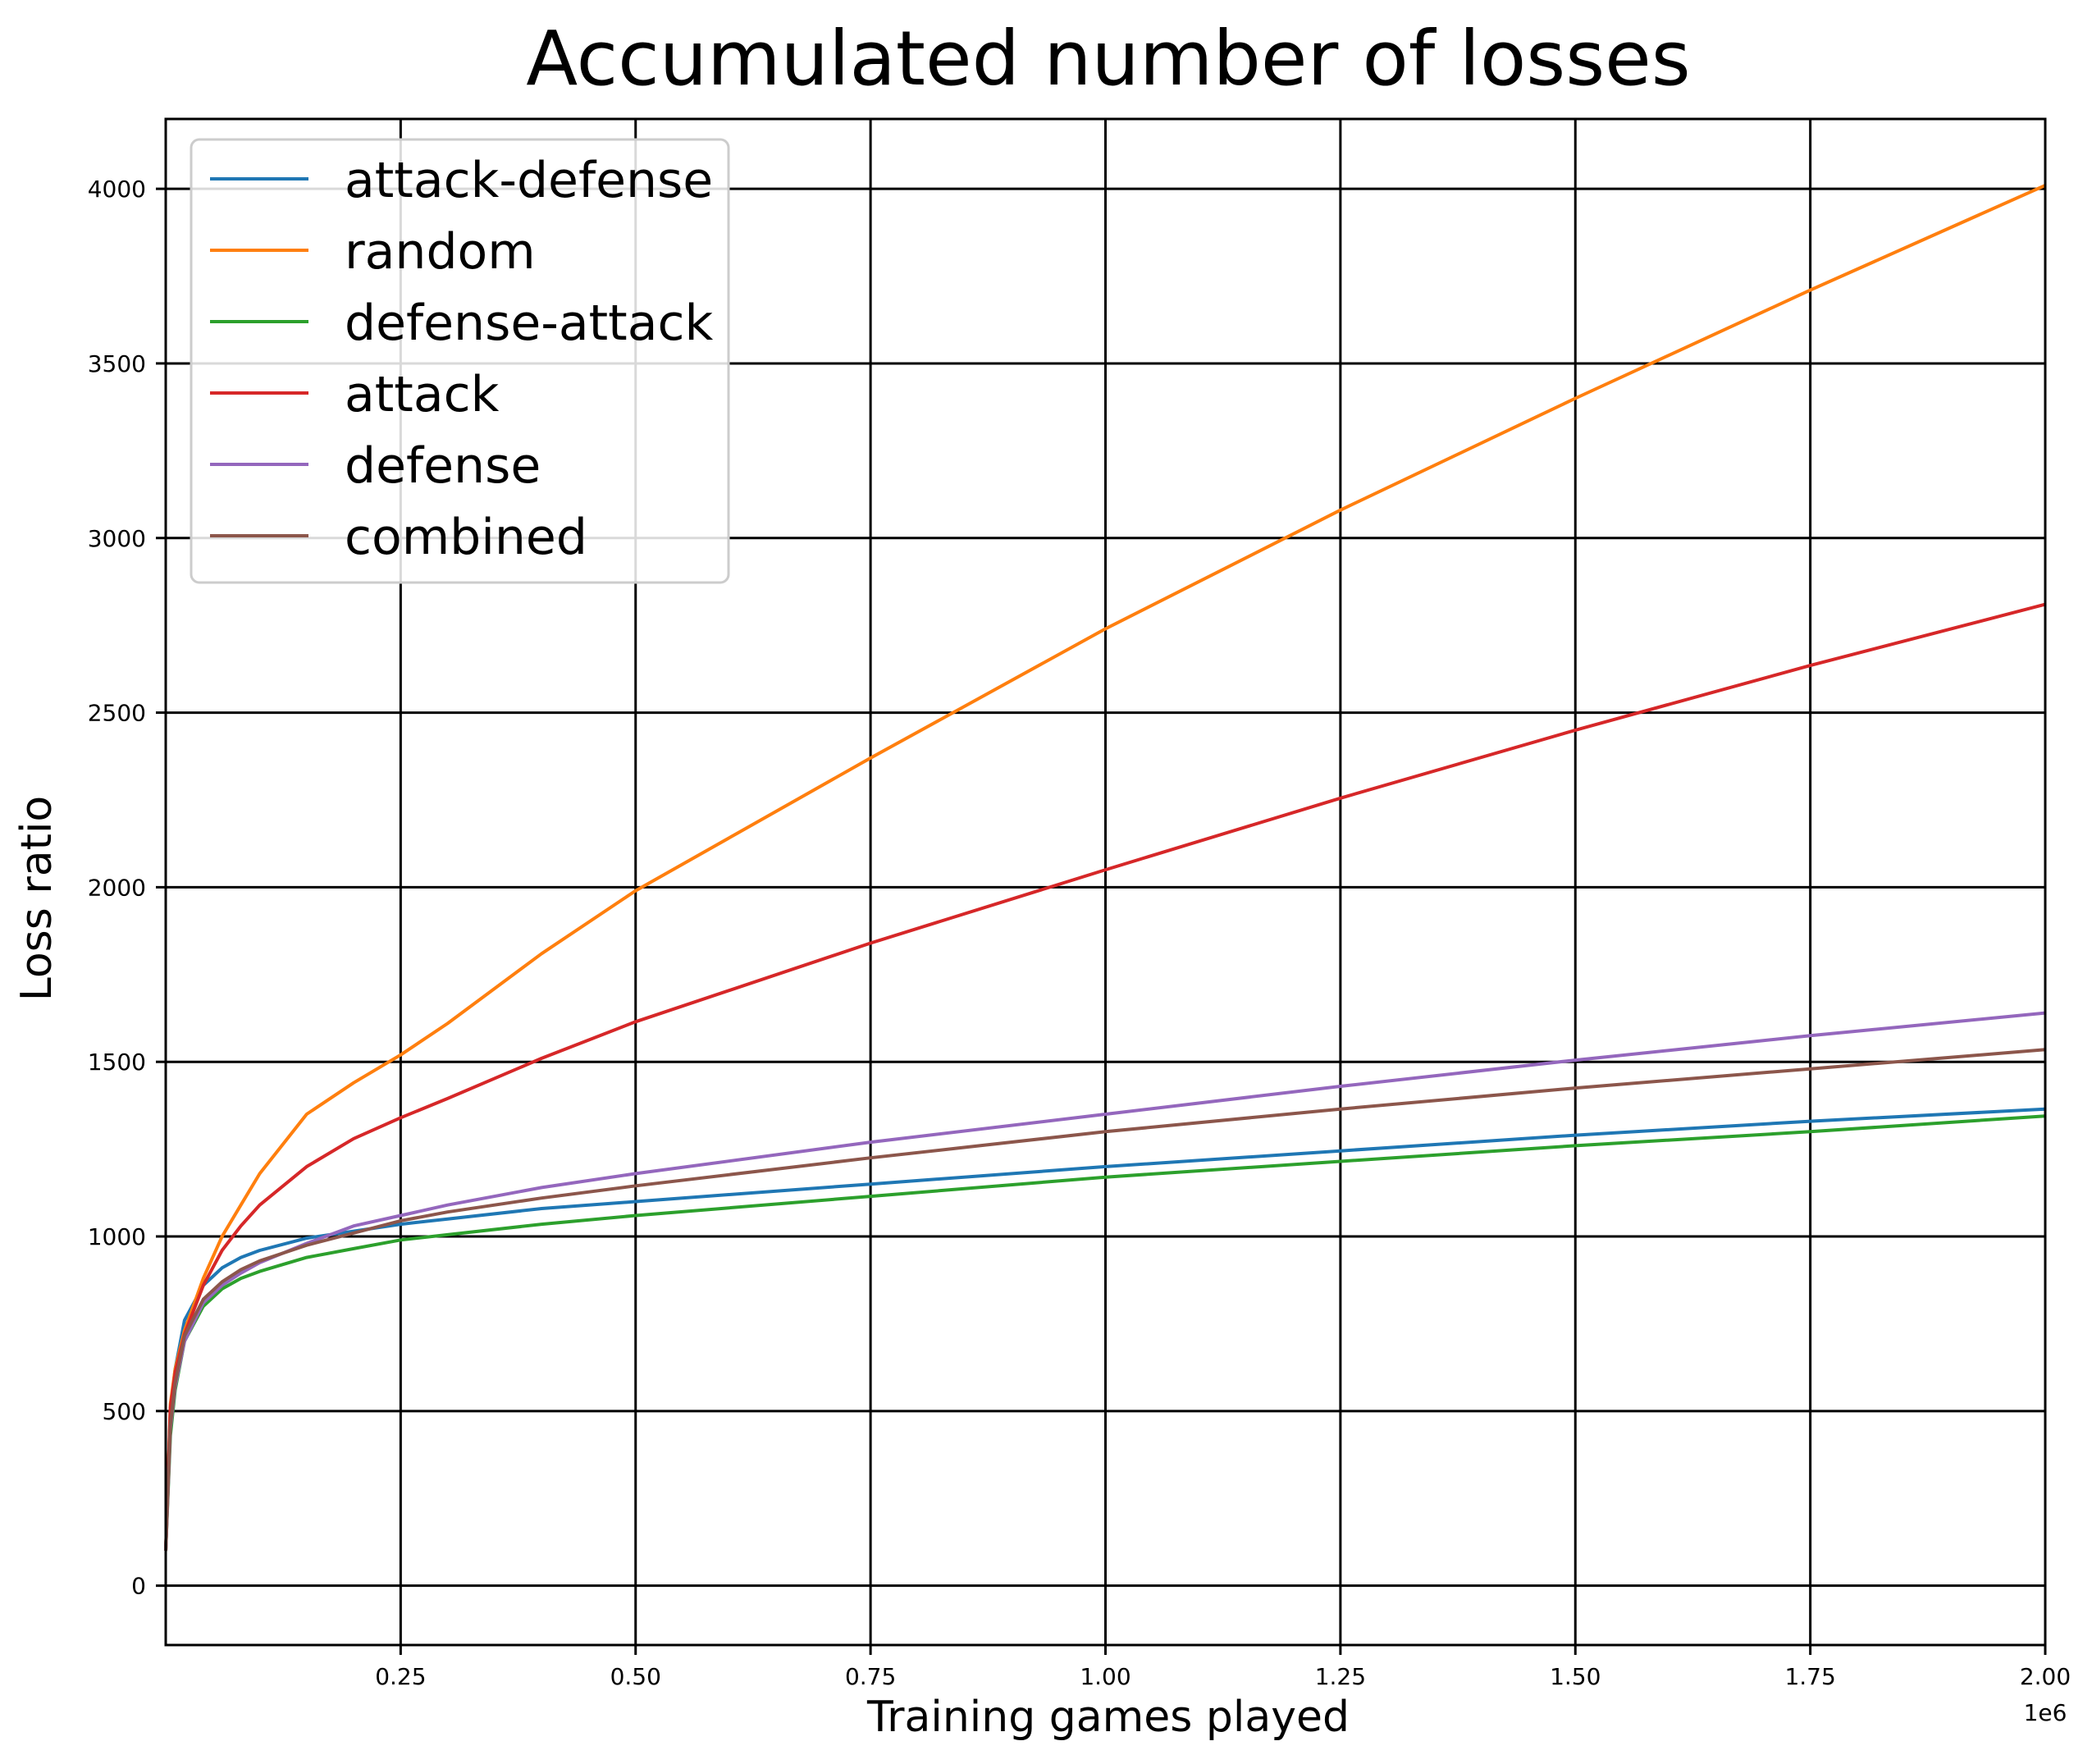 Image resolution: width=2092 pixels, height=1764 pixels. Describe the element at coordinates (1105, 1676) in the screenshot. I see `x-tick-label: 1.00` at that location.